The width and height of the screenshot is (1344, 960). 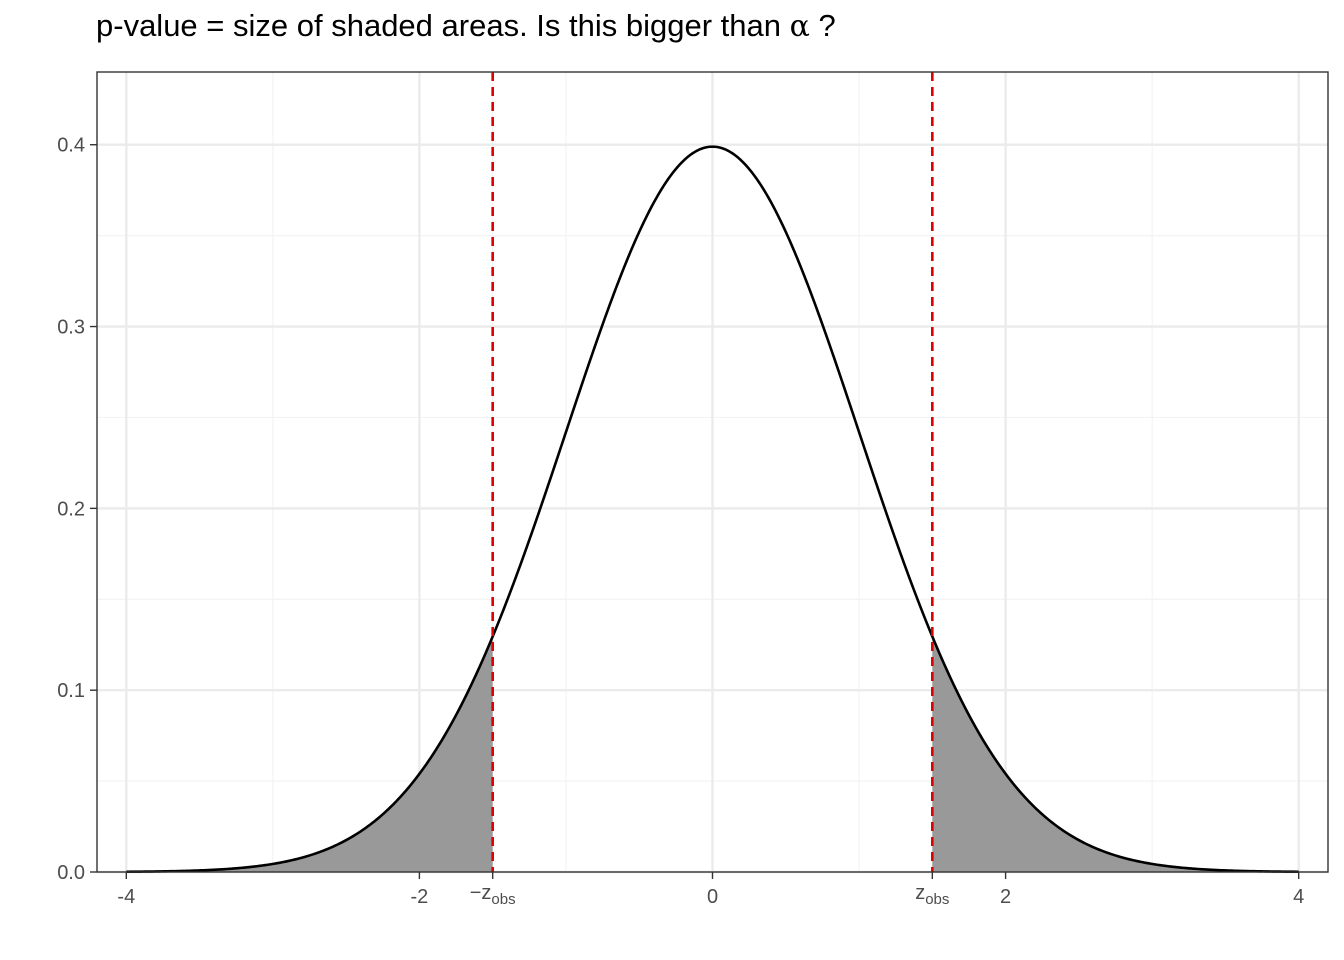 I want to click on x-tick-label: -4, so click(x=126, y=897).